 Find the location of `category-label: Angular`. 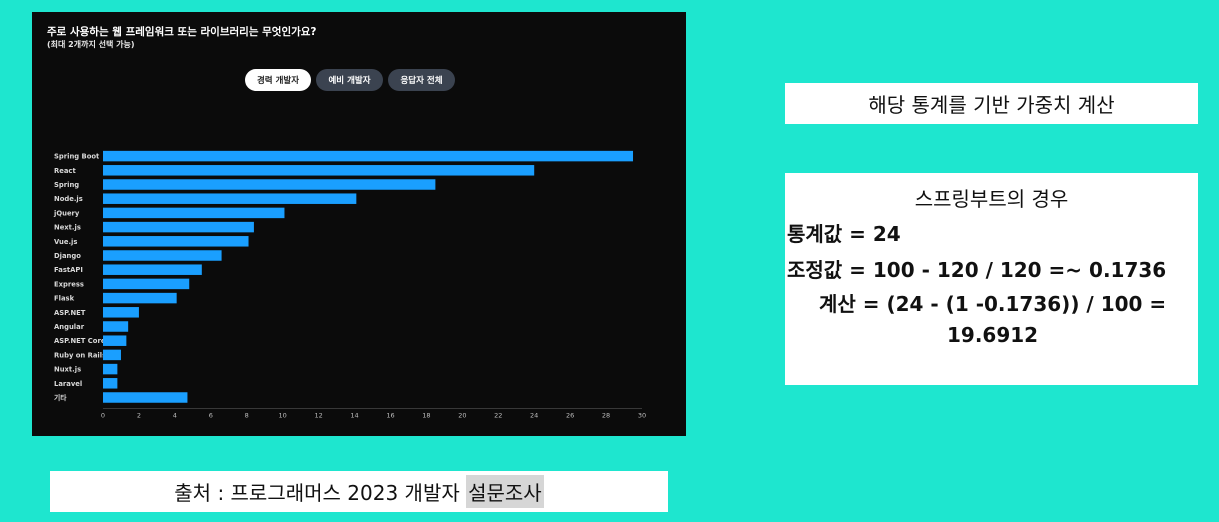

category-label: Angular is located at coordinates (69, 327).